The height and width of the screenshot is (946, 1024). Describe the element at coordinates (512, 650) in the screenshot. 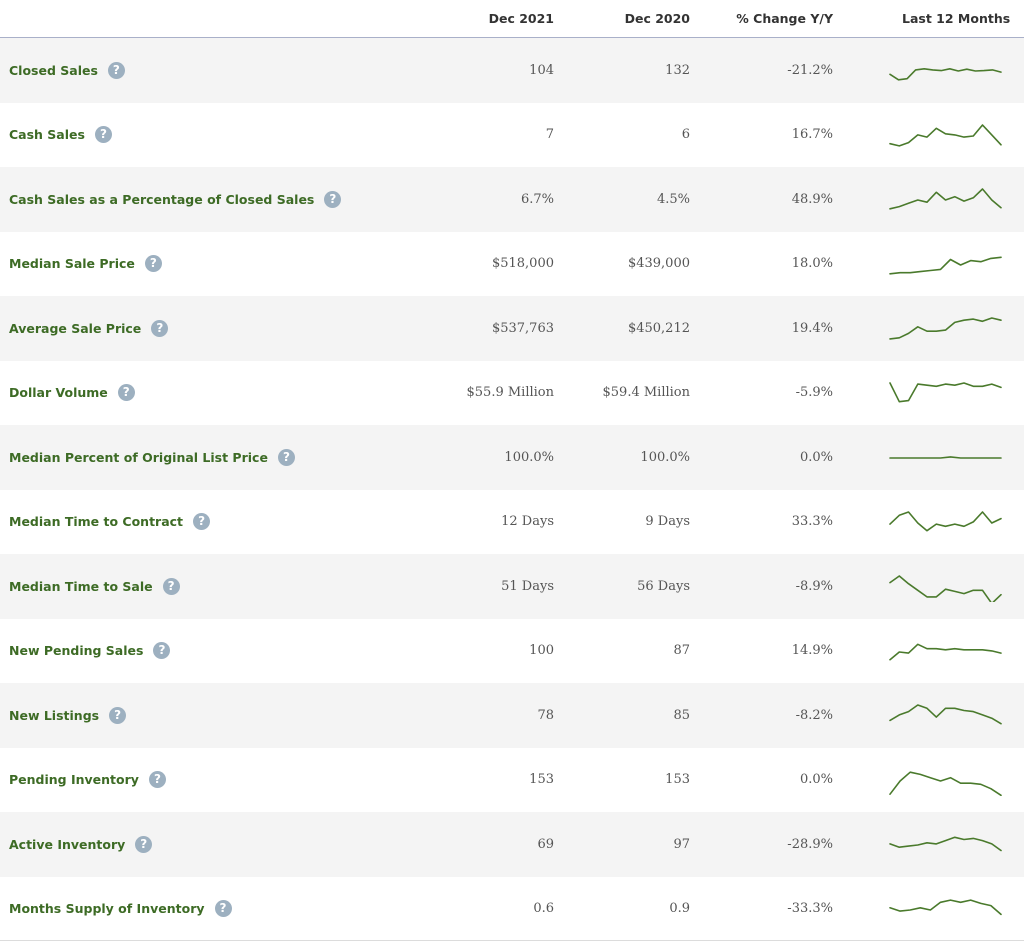

I see `table-row: New Pending Sales? 100 87 14.9%` at that location.